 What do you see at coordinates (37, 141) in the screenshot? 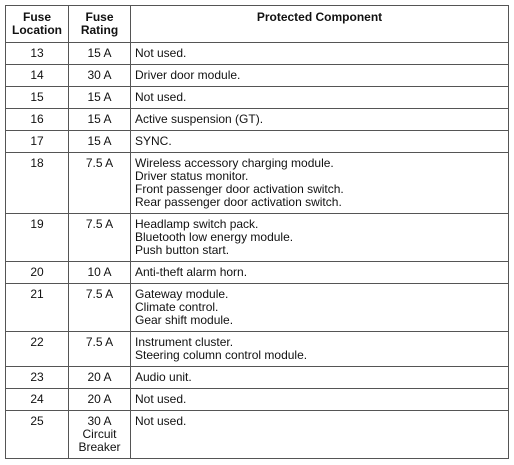
I see `fuse-location-cell: 17` at bounding box center [37, 141].